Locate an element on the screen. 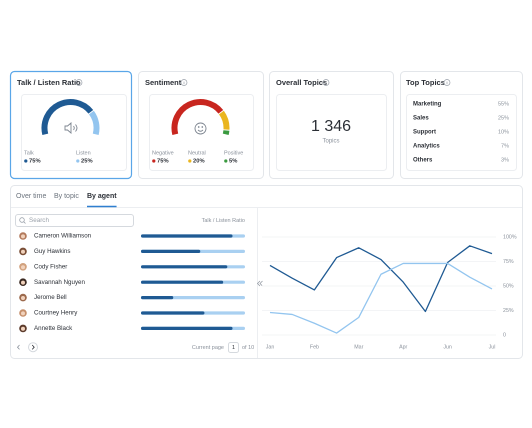 The image size is (532, 428). topic-name: Analytics is located at coordinates (426, 147).